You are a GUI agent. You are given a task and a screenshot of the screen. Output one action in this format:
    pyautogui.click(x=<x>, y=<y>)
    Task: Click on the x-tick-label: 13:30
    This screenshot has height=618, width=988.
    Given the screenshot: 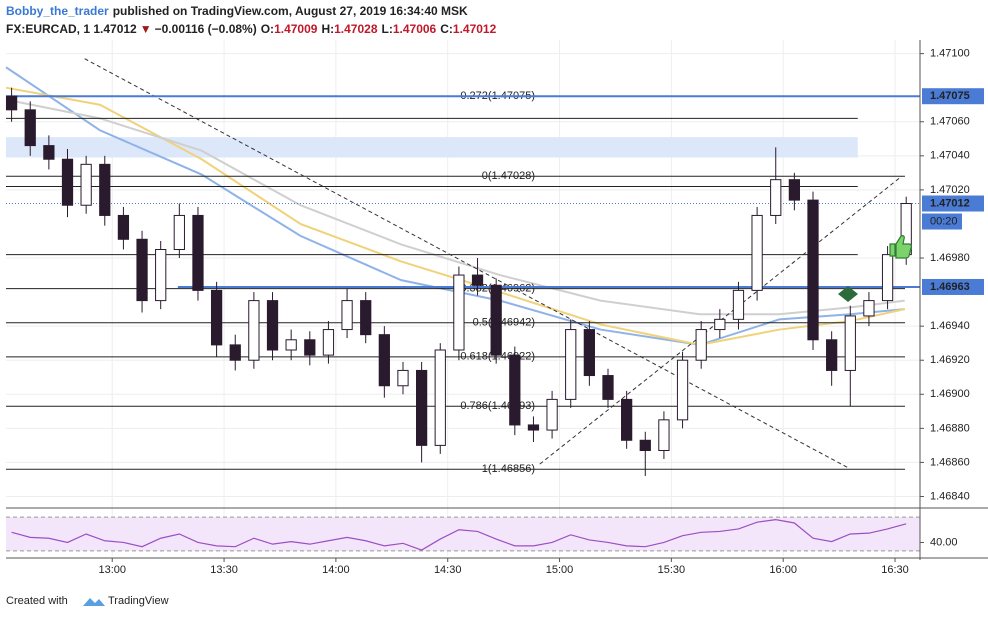 What is the action you would take?
    pyautogui.click(x=224, y=570)
    